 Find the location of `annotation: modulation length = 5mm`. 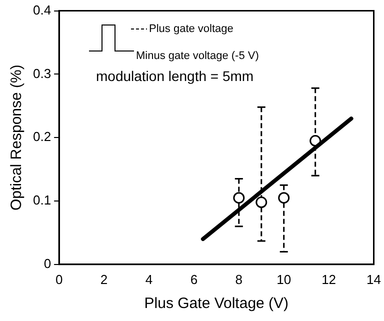

annotation: modulation length = 5mm is located at coordinates (175, 76).